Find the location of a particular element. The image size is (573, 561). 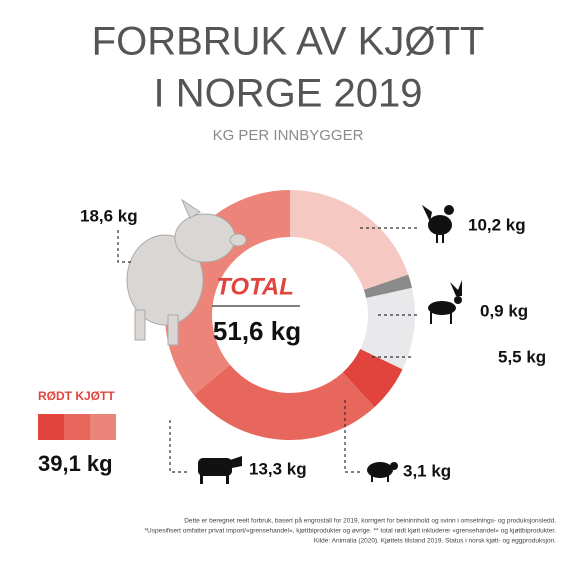

red-meat-label: RØDT KJØTT is located at coordinates (76, 396).